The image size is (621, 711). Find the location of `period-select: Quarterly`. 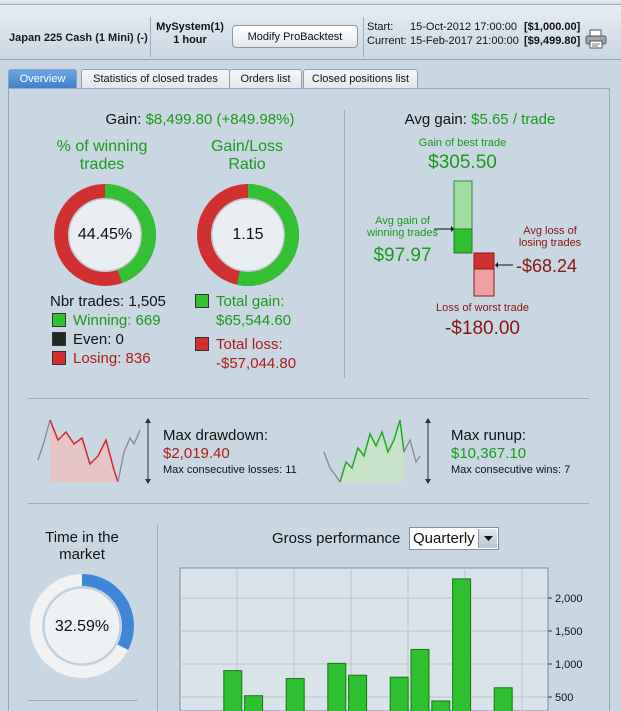

period-select: Quarterly is located at coordinates (454, 538).